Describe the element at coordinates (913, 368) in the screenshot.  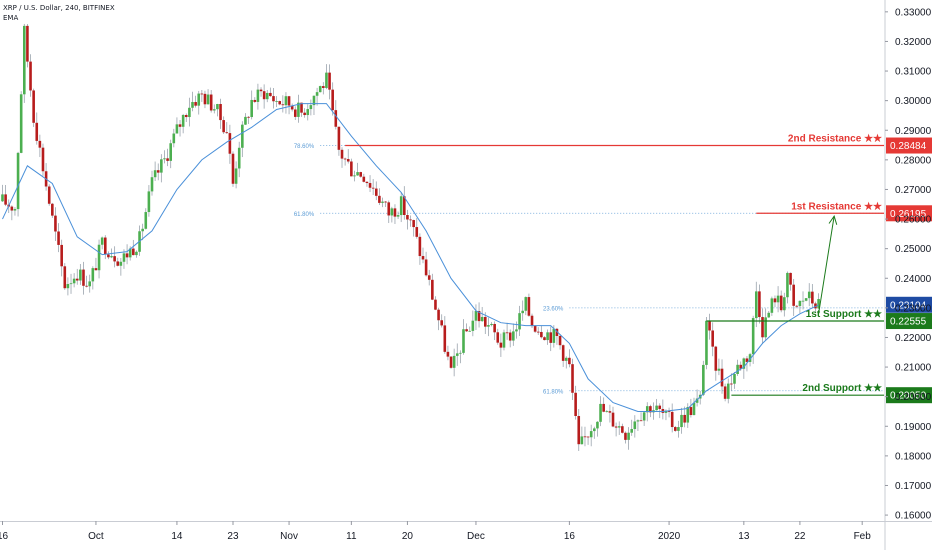
I see `price-tick-label: 0.21000` at that location.